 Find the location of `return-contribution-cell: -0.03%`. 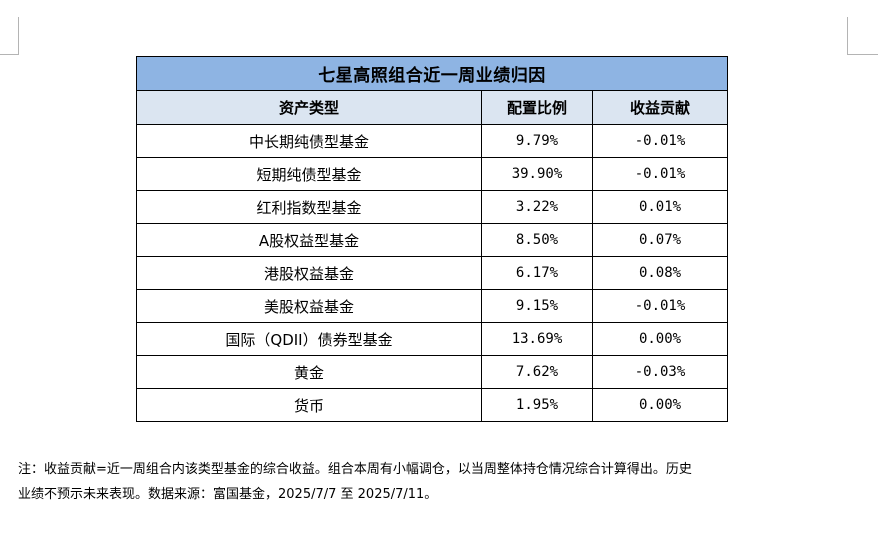

return-contribution-cell: -0.03% is located at coordinates (660, 372).